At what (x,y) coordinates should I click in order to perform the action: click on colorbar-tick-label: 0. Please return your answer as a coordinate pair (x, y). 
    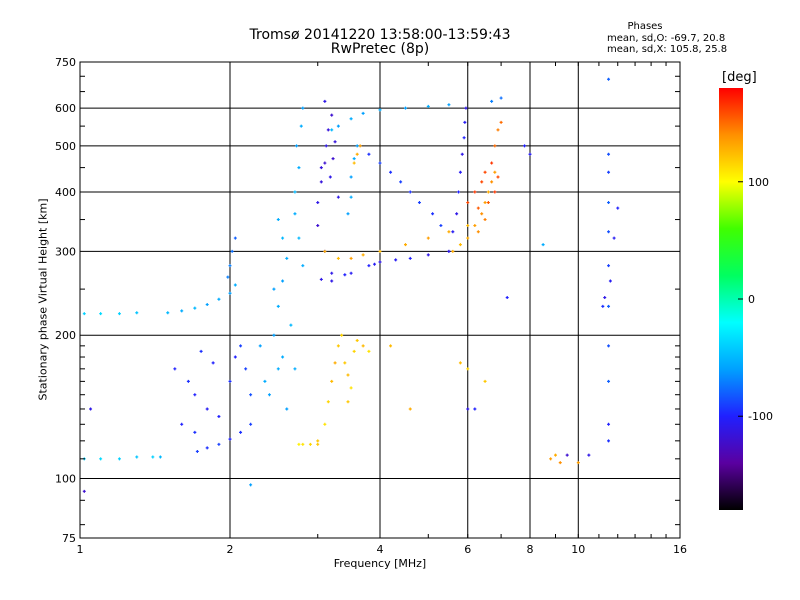
    Looking at the image, I should click on (751, 299).